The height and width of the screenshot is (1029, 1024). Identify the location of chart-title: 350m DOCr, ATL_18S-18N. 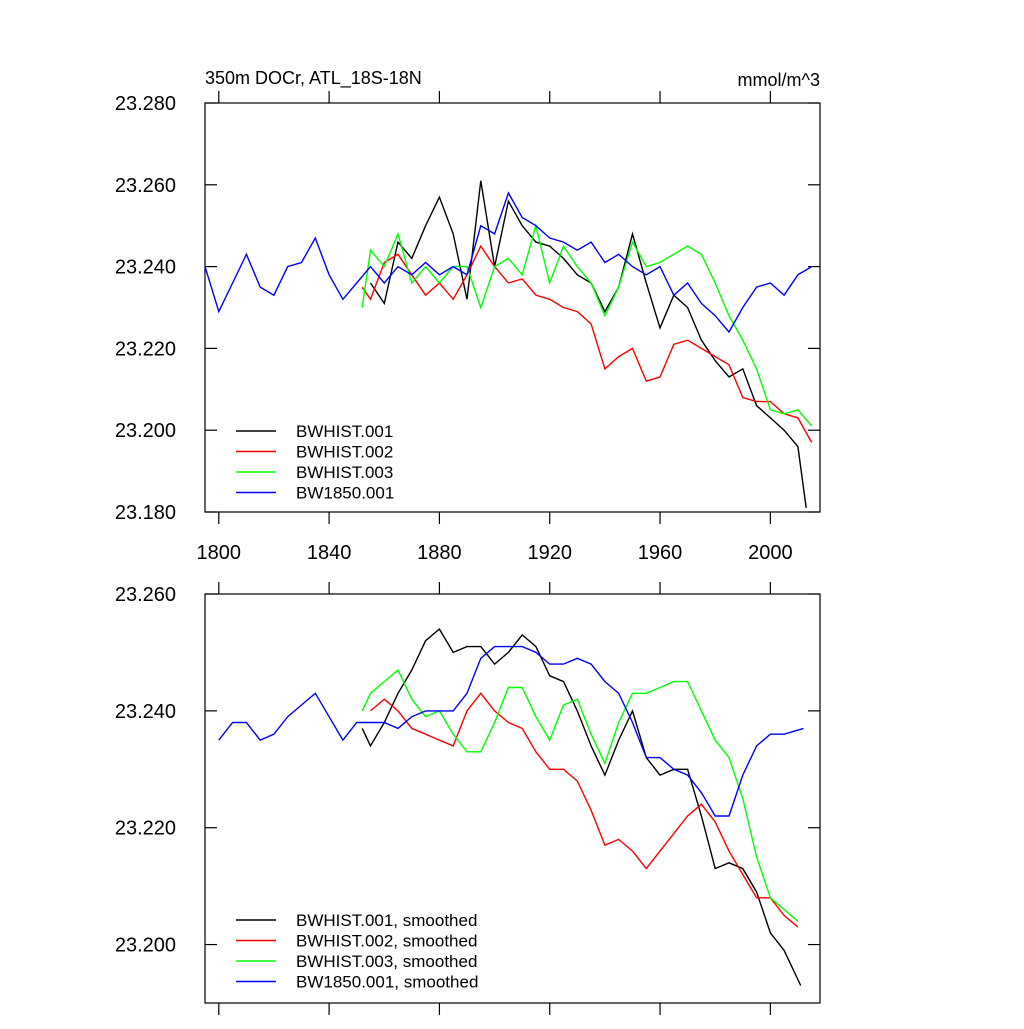
(313, 78).